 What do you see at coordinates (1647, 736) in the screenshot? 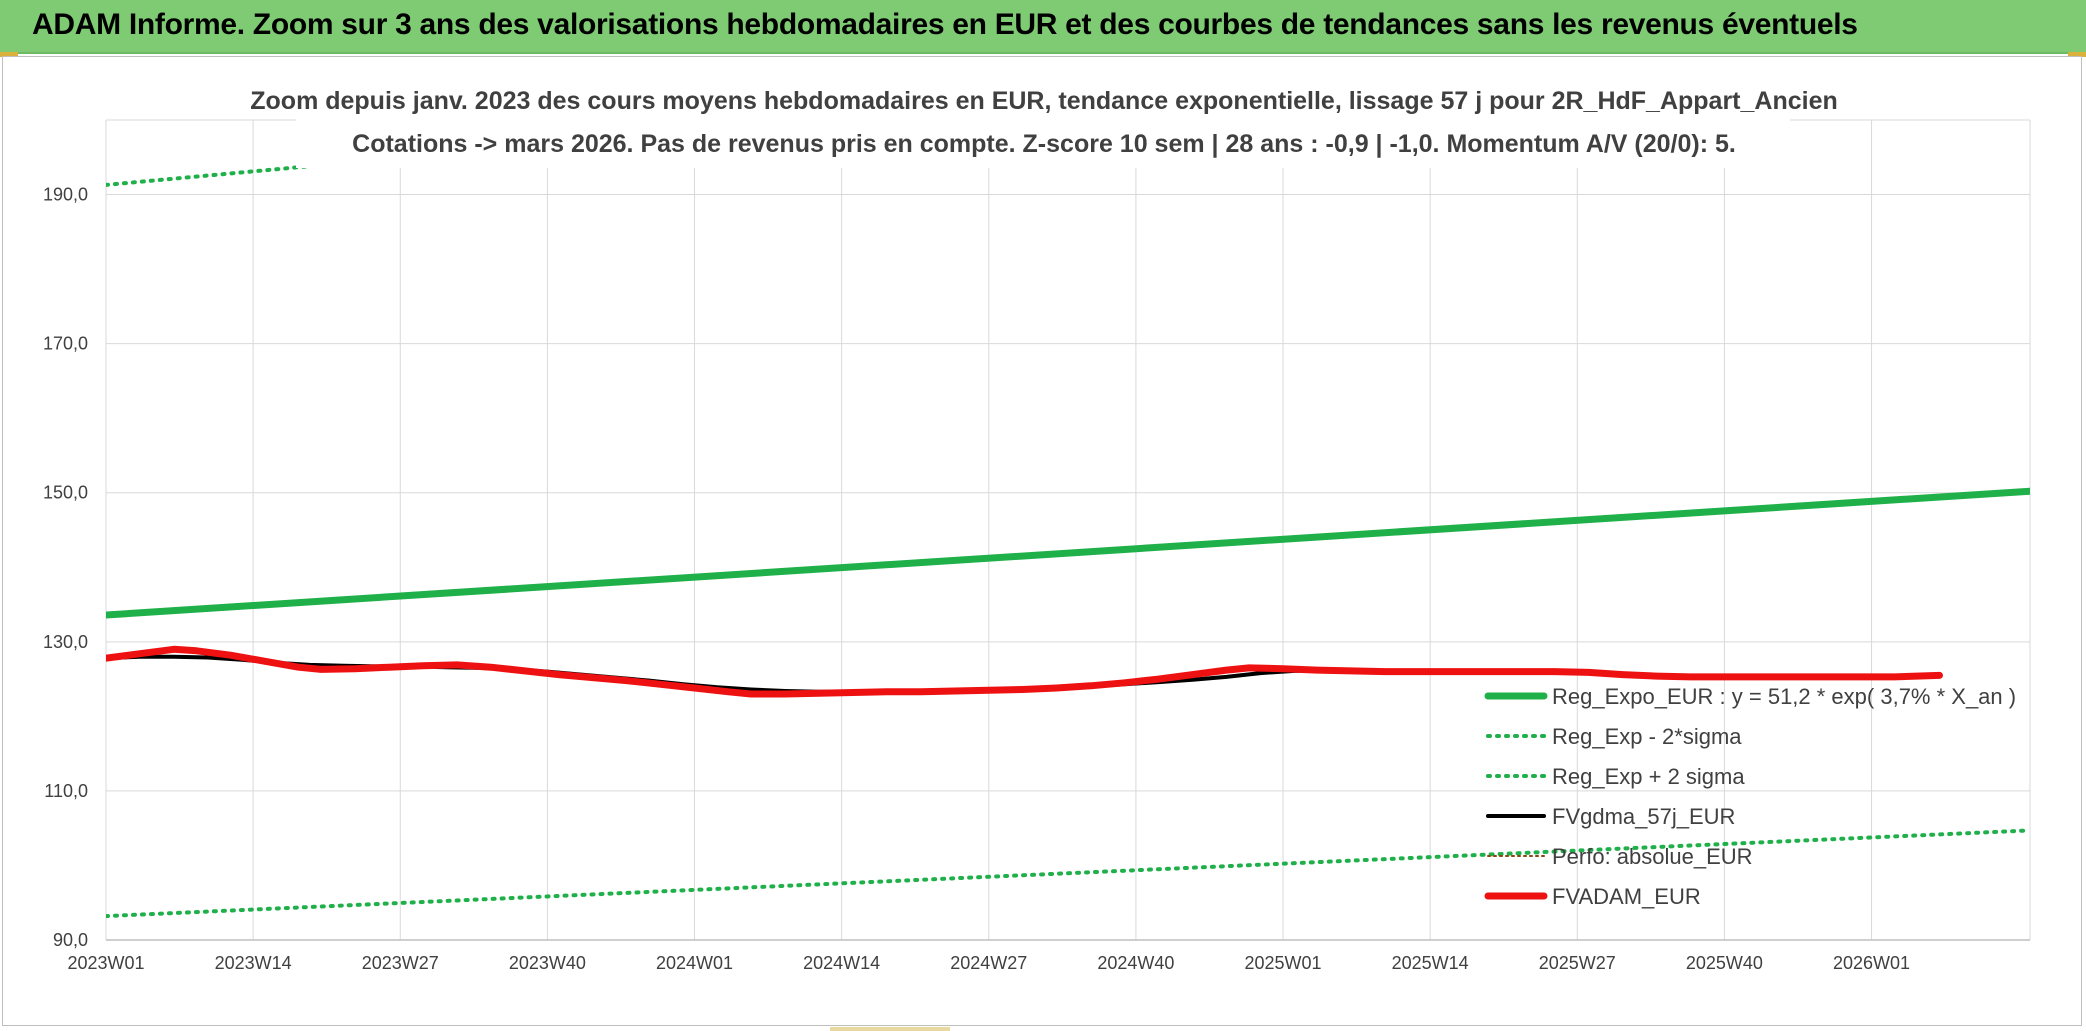
I see `legend-label: Reg_Exp - 2*sigma` at bounding box center [1647, 736].